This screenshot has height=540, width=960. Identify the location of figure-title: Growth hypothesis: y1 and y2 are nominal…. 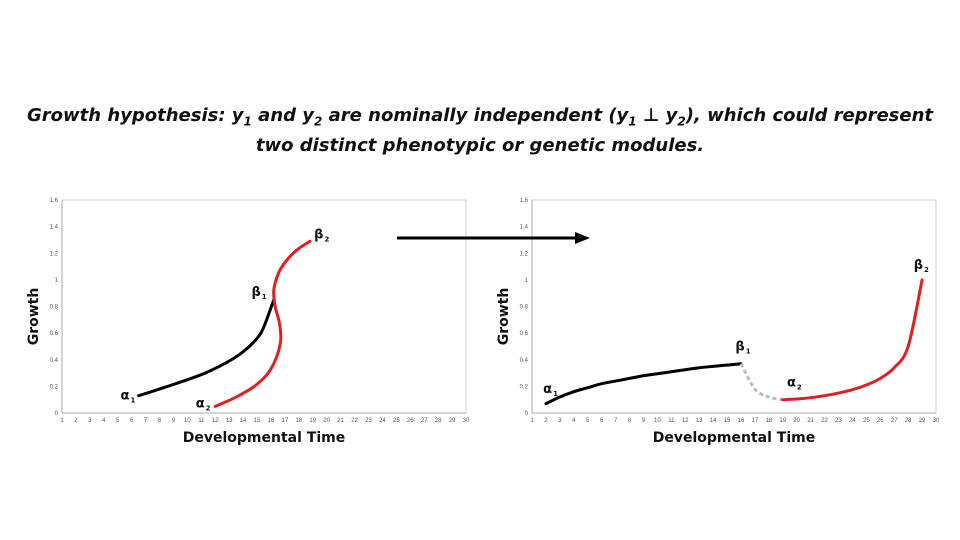
(480, 131).